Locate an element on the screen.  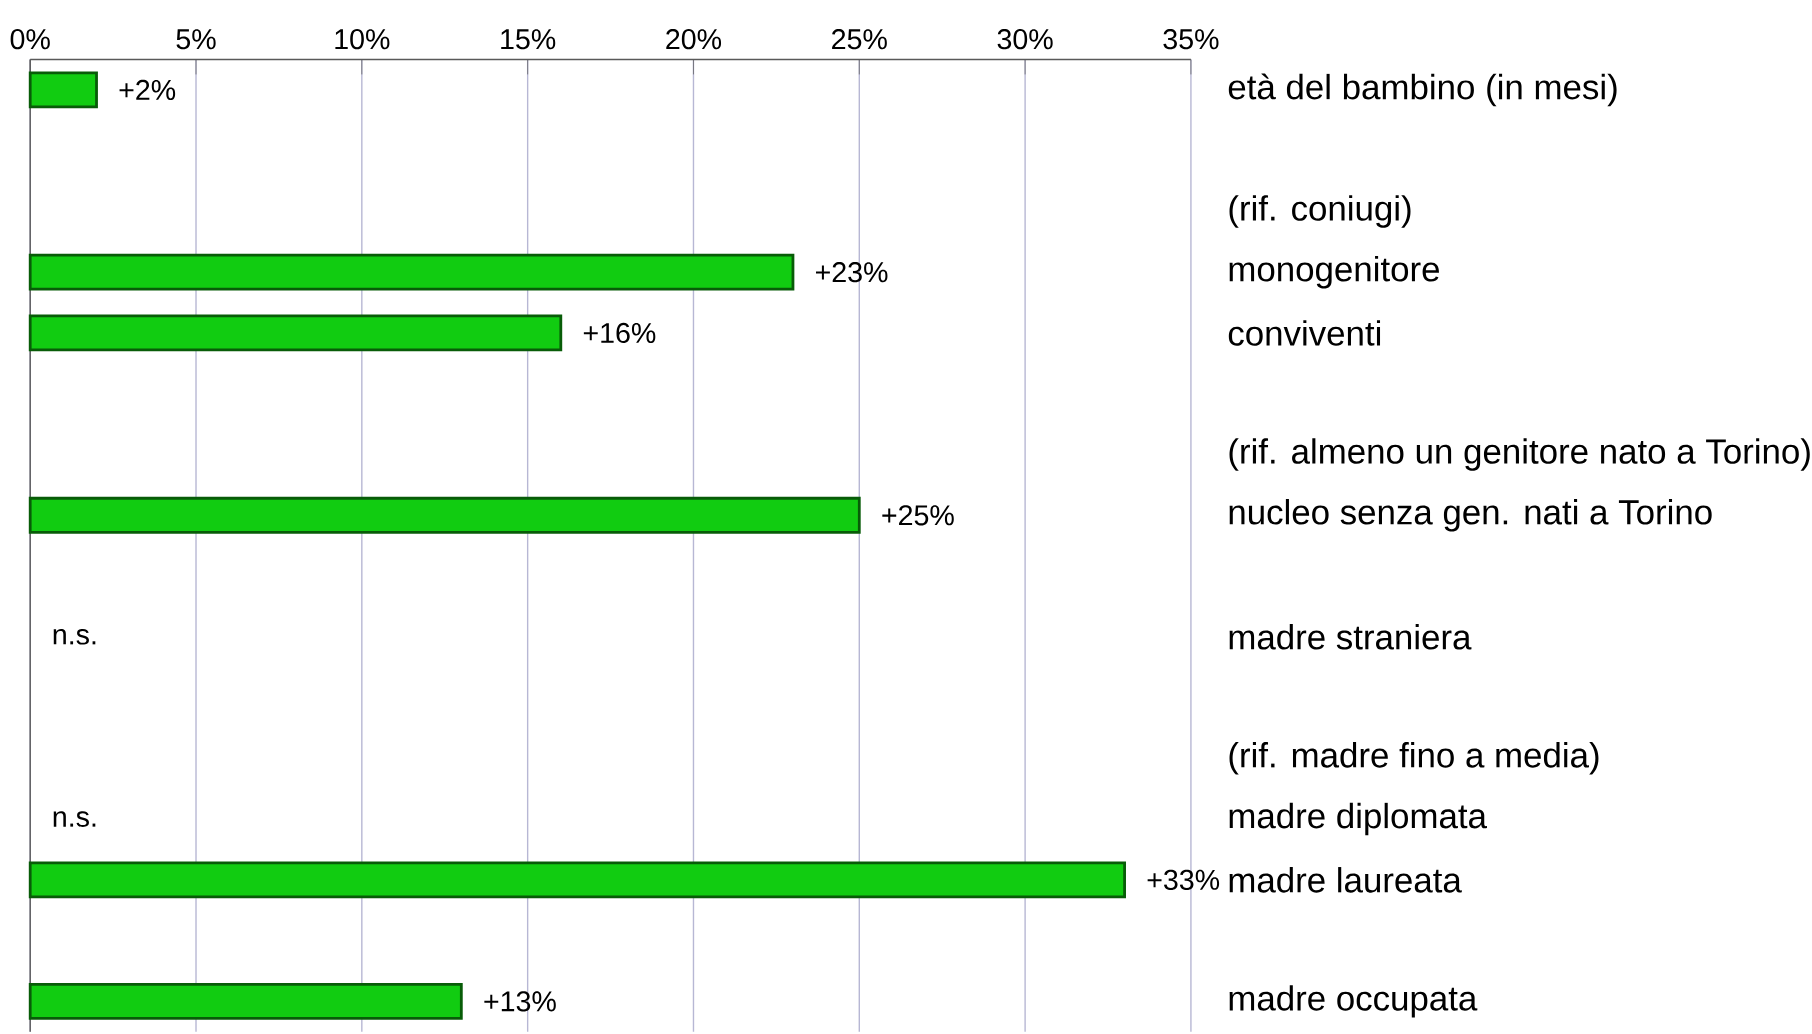
x-tick-label: 20% is located at coordinates (694, 39).